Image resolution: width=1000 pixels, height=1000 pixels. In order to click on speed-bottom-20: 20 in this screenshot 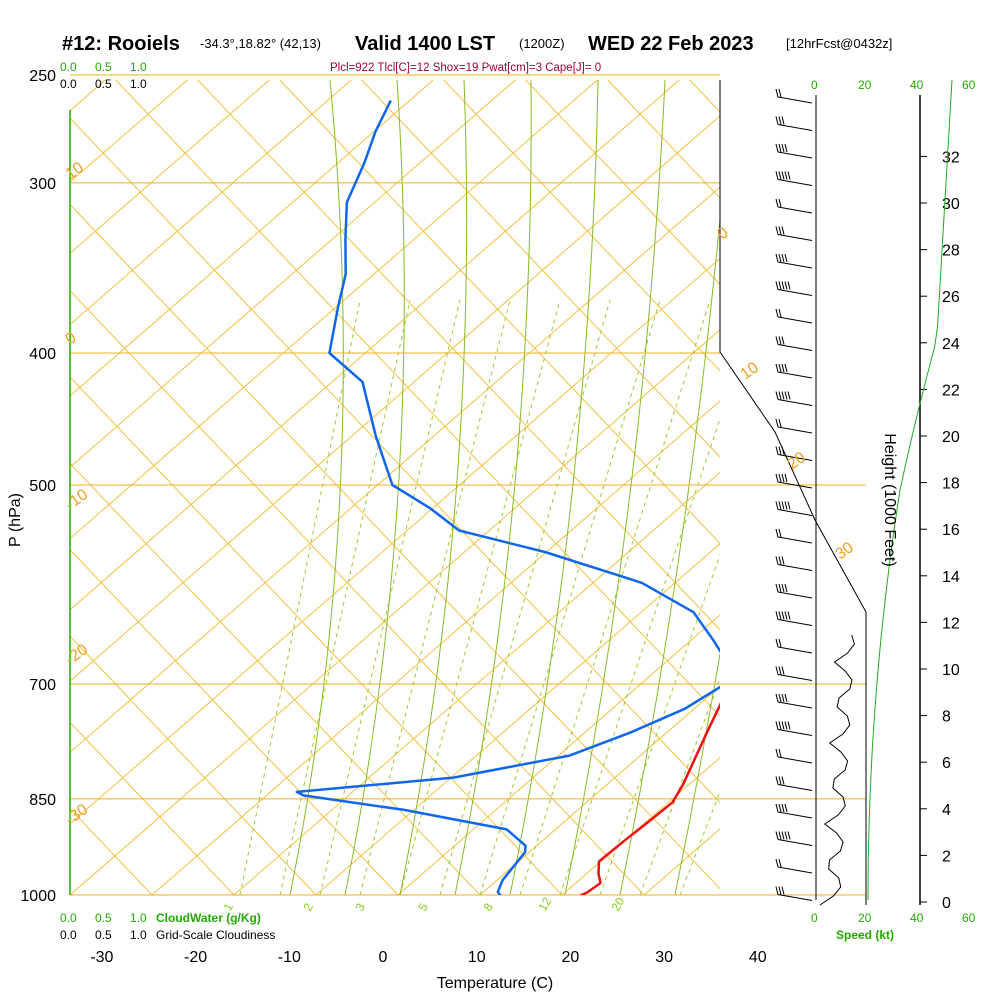, I will do `click(865, 918)`.